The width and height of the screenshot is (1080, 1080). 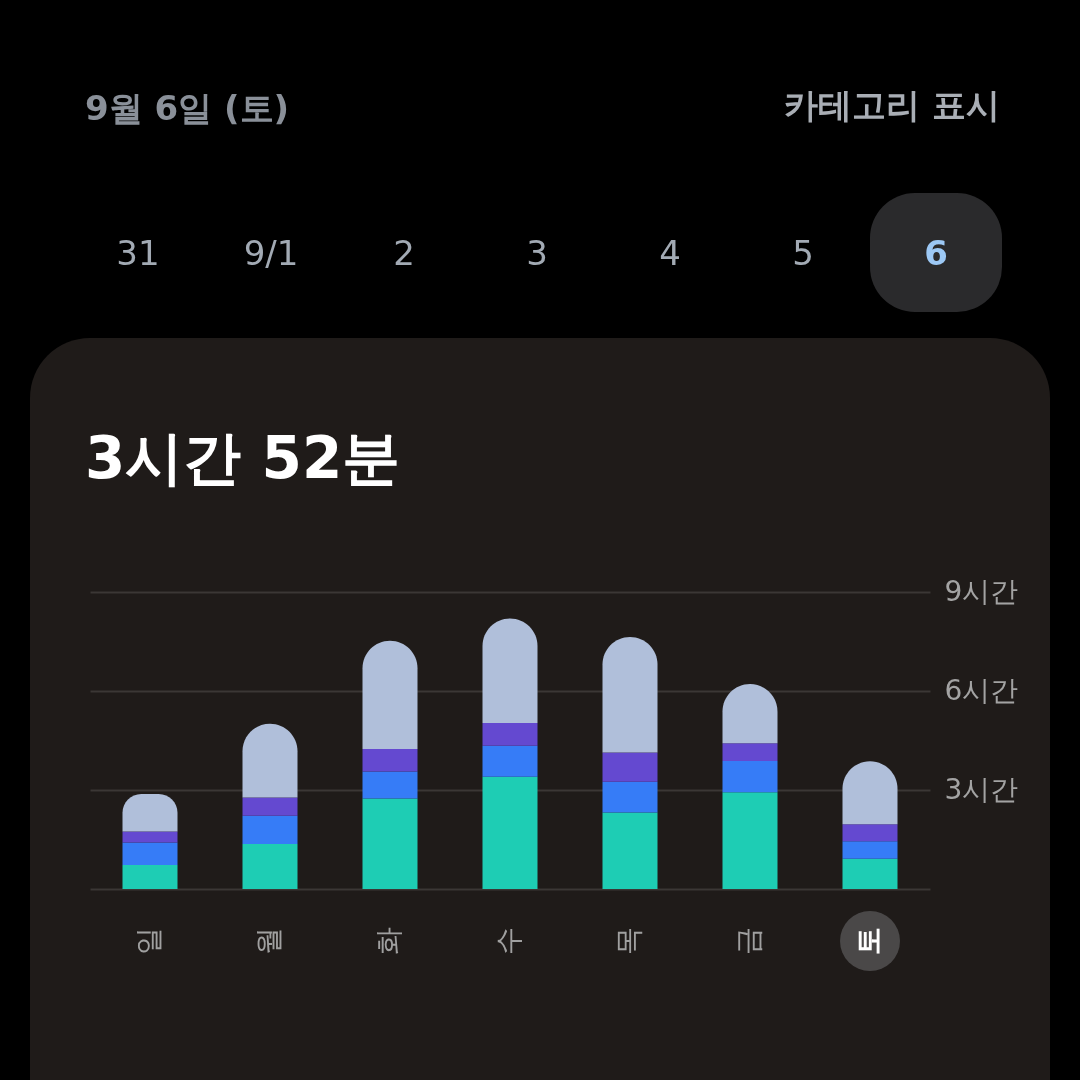 What do you see at coordinates (187, 108) in the screenshot?
I see `text: 9월 6일 (토)` at bounding box center [187, 108].